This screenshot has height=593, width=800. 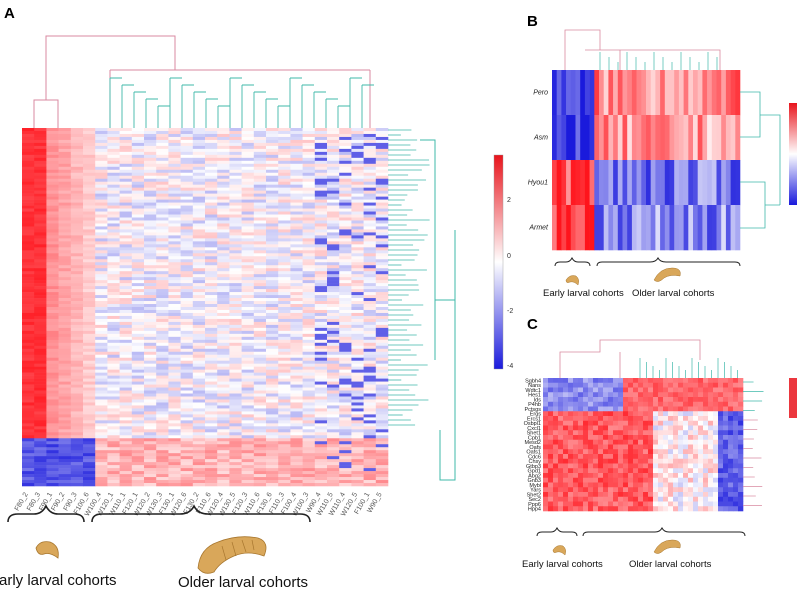 What do you see at coordinates (510, 311) in the screenshot?
I see `colorbar-tick-minus2: -2` at bounding box center [510, 311].